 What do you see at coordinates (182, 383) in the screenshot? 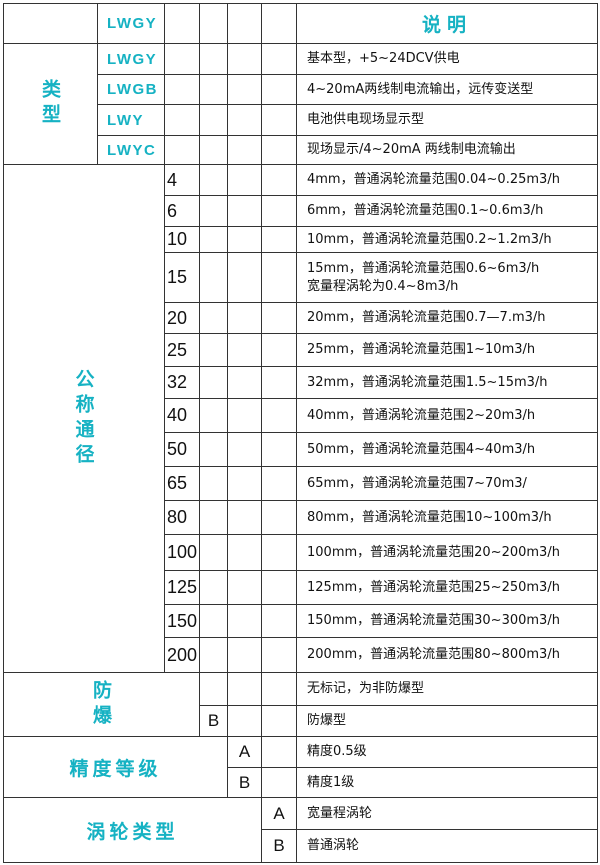
I see `diameter-code: 32` at bounding box center [182, 383].